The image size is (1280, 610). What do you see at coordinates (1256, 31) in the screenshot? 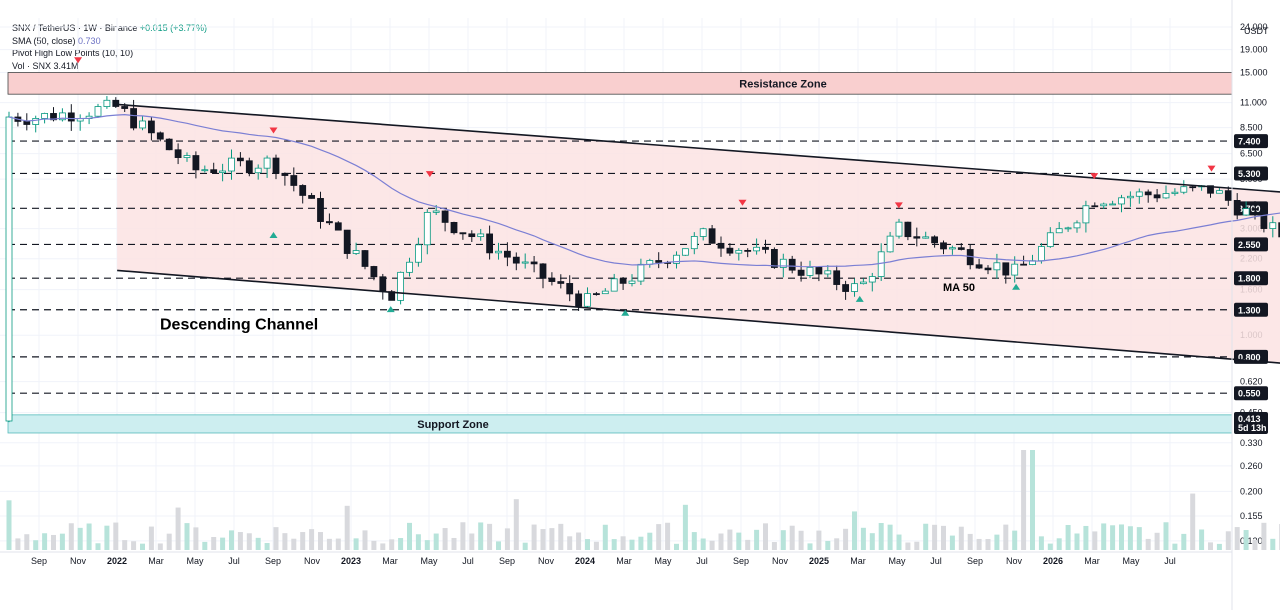
I see `currency-label: USDT` at bounding box center [1256, 31].